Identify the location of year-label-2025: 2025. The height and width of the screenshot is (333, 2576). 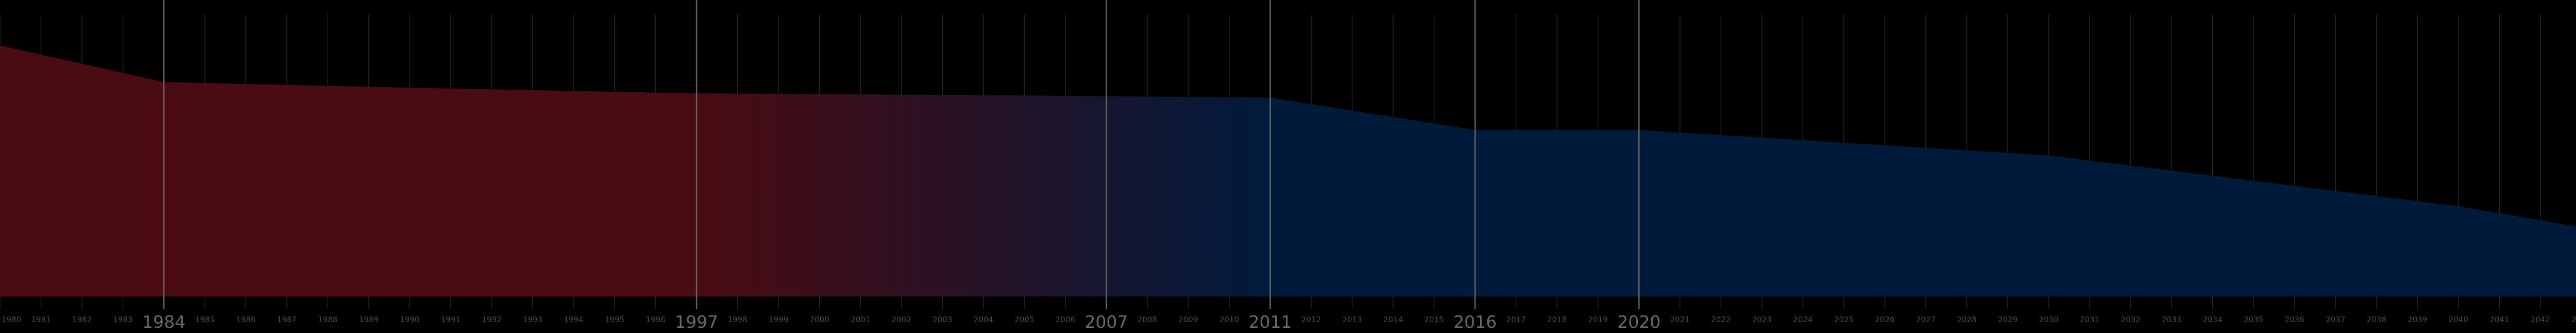
(1844, 319).